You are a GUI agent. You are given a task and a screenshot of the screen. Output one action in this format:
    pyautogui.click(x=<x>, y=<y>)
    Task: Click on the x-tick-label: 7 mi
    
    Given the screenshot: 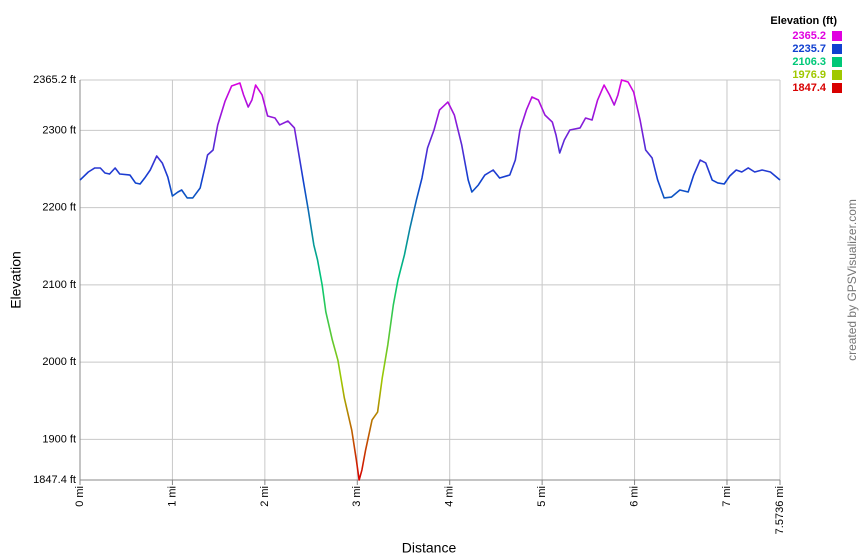 What is the action you would take?
    pyautogui.click(x=727, y=496)
    